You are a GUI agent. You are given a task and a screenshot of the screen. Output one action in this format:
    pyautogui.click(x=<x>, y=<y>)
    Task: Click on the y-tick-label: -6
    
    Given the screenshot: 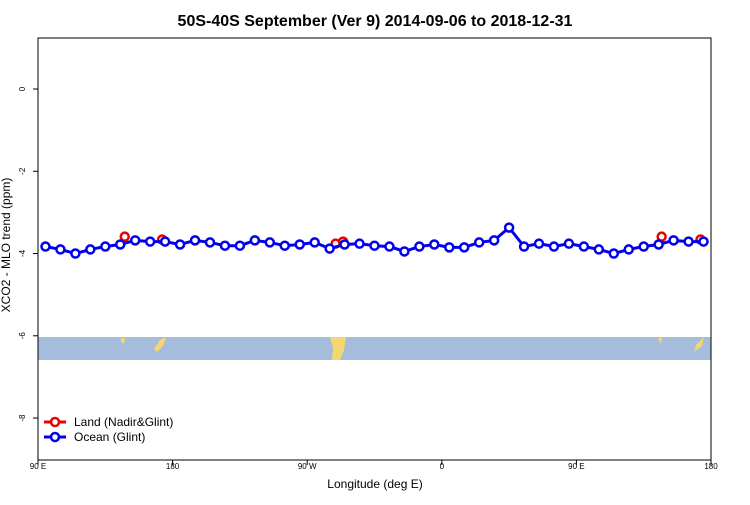 What is the action you would take?
    pyautogui.click(x=22, y=336)
    